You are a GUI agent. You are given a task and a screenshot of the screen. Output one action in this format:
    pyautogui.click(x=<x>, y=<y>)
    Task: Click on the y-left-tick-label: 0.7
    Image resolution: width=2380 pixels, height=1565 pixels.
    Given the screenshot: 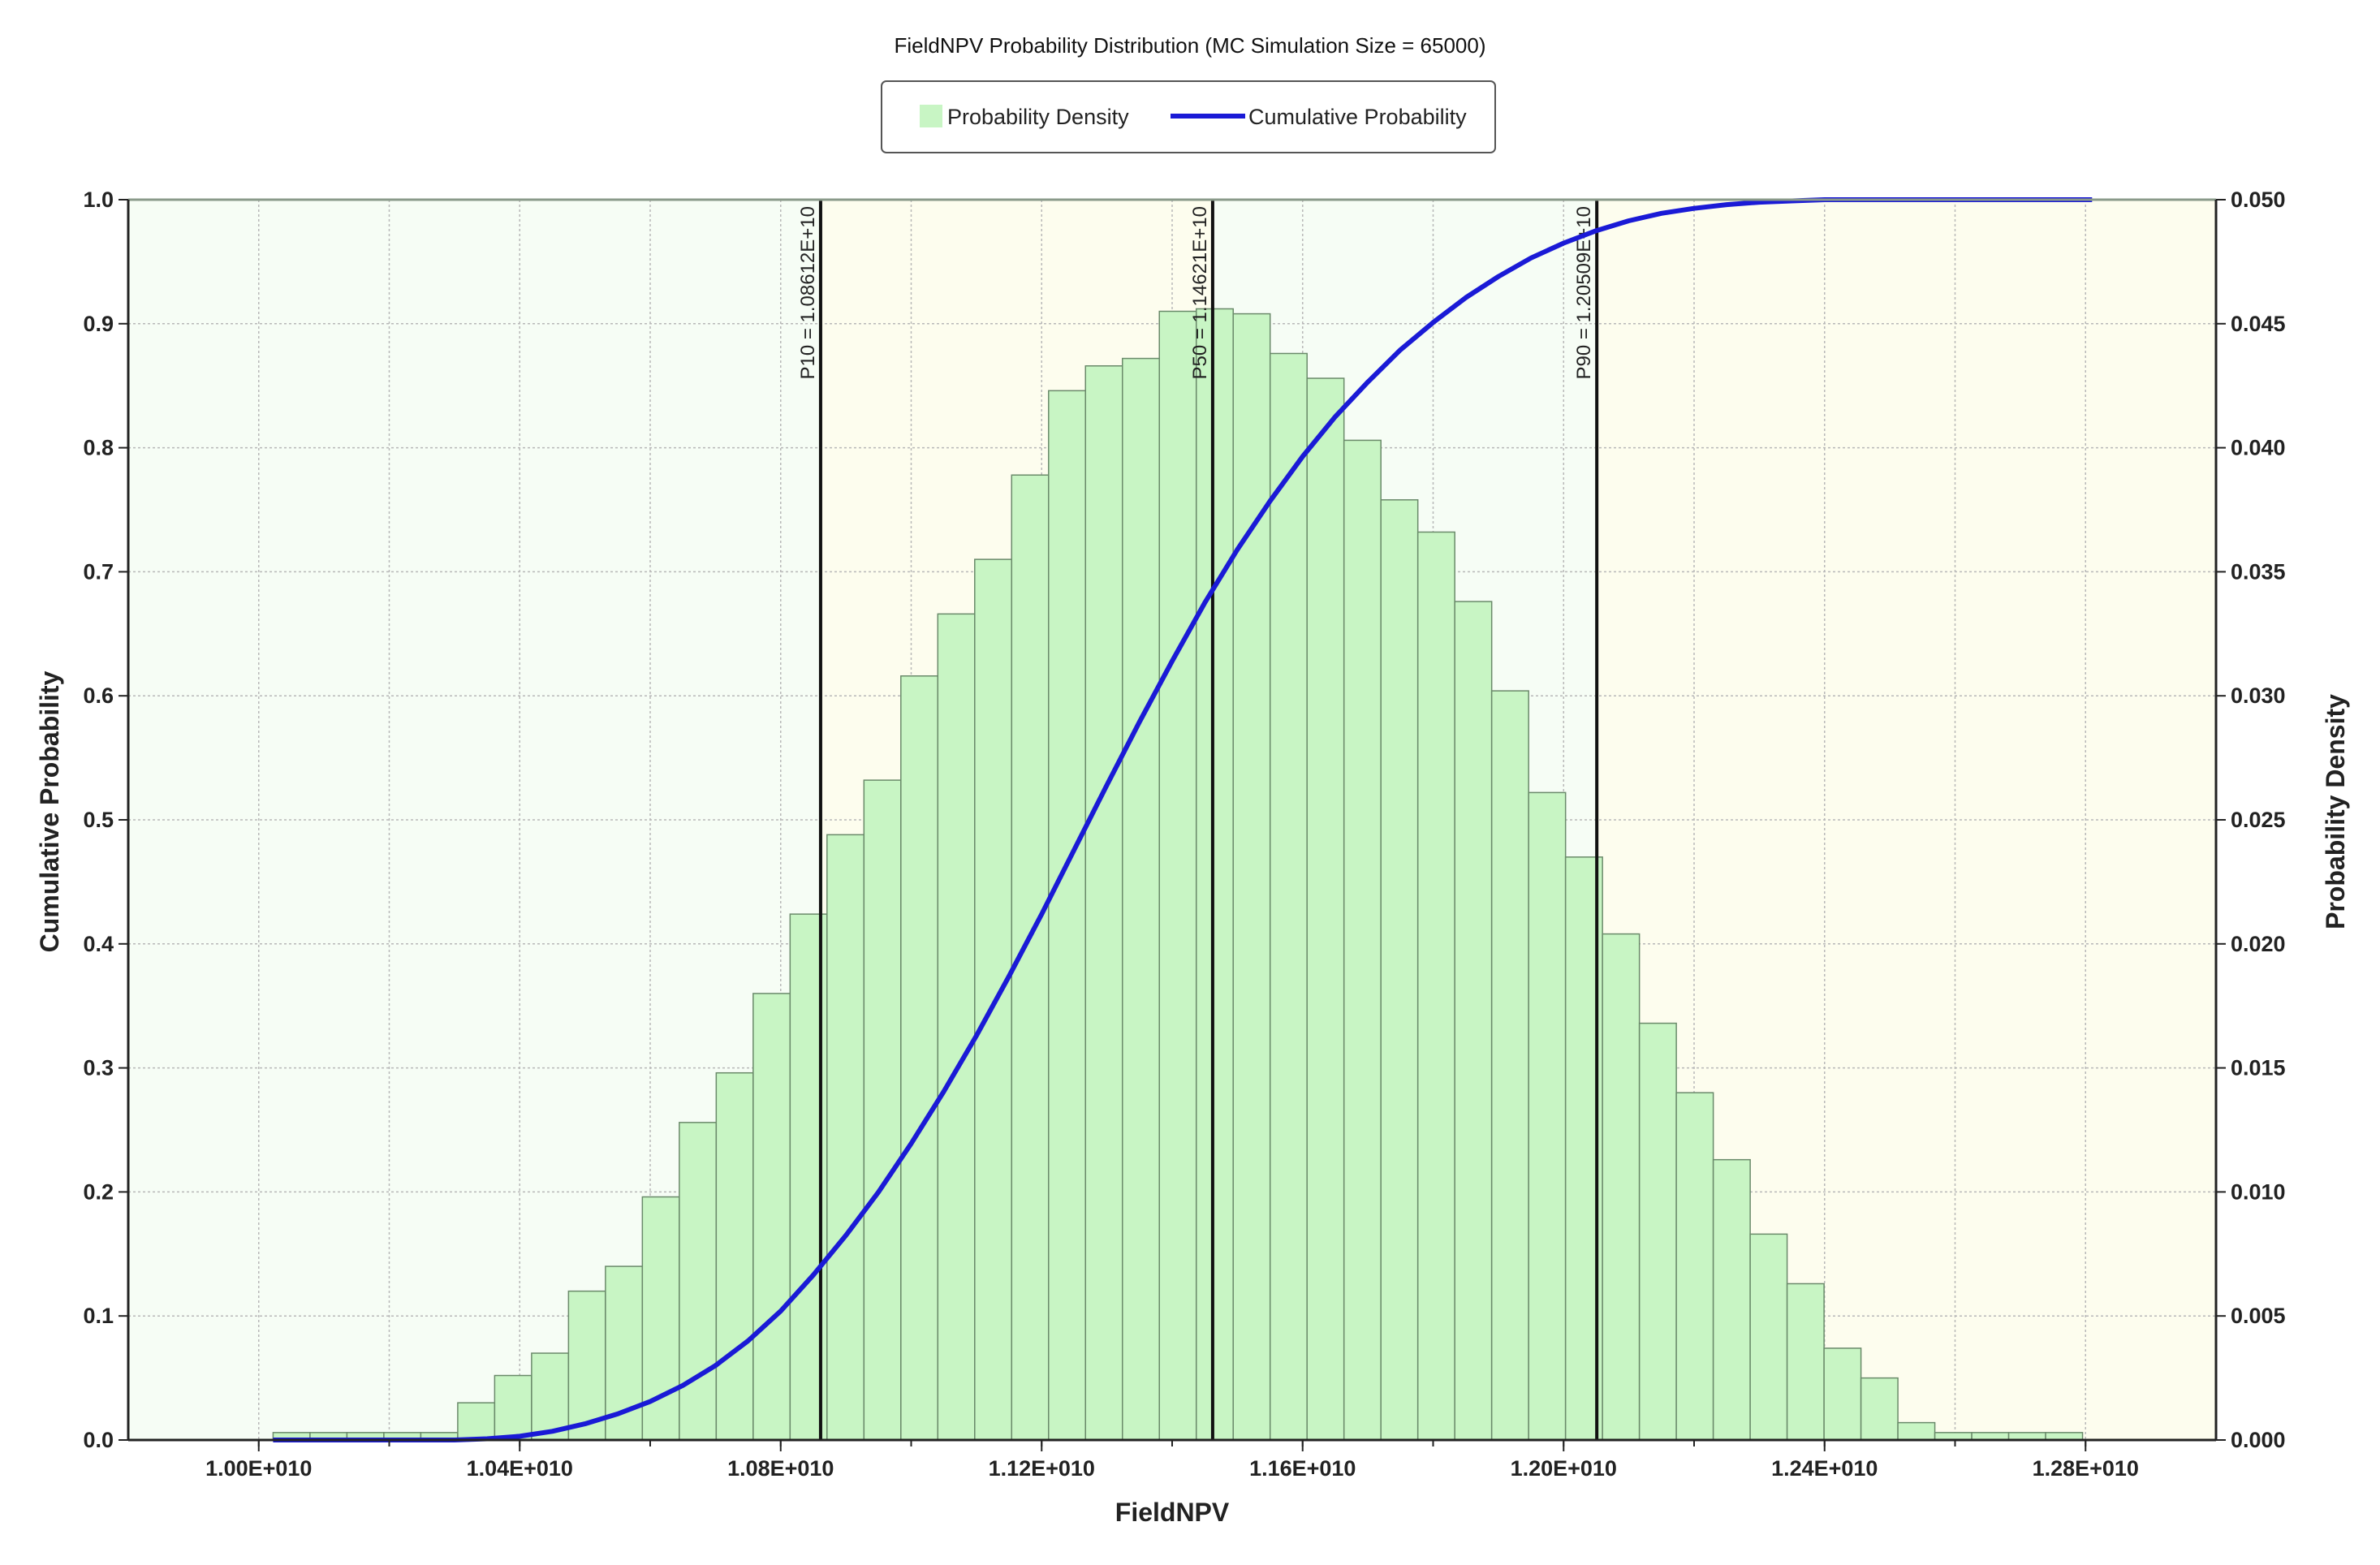 What is the action you would take?
    pyautogui.click(x=98, y=571)
    